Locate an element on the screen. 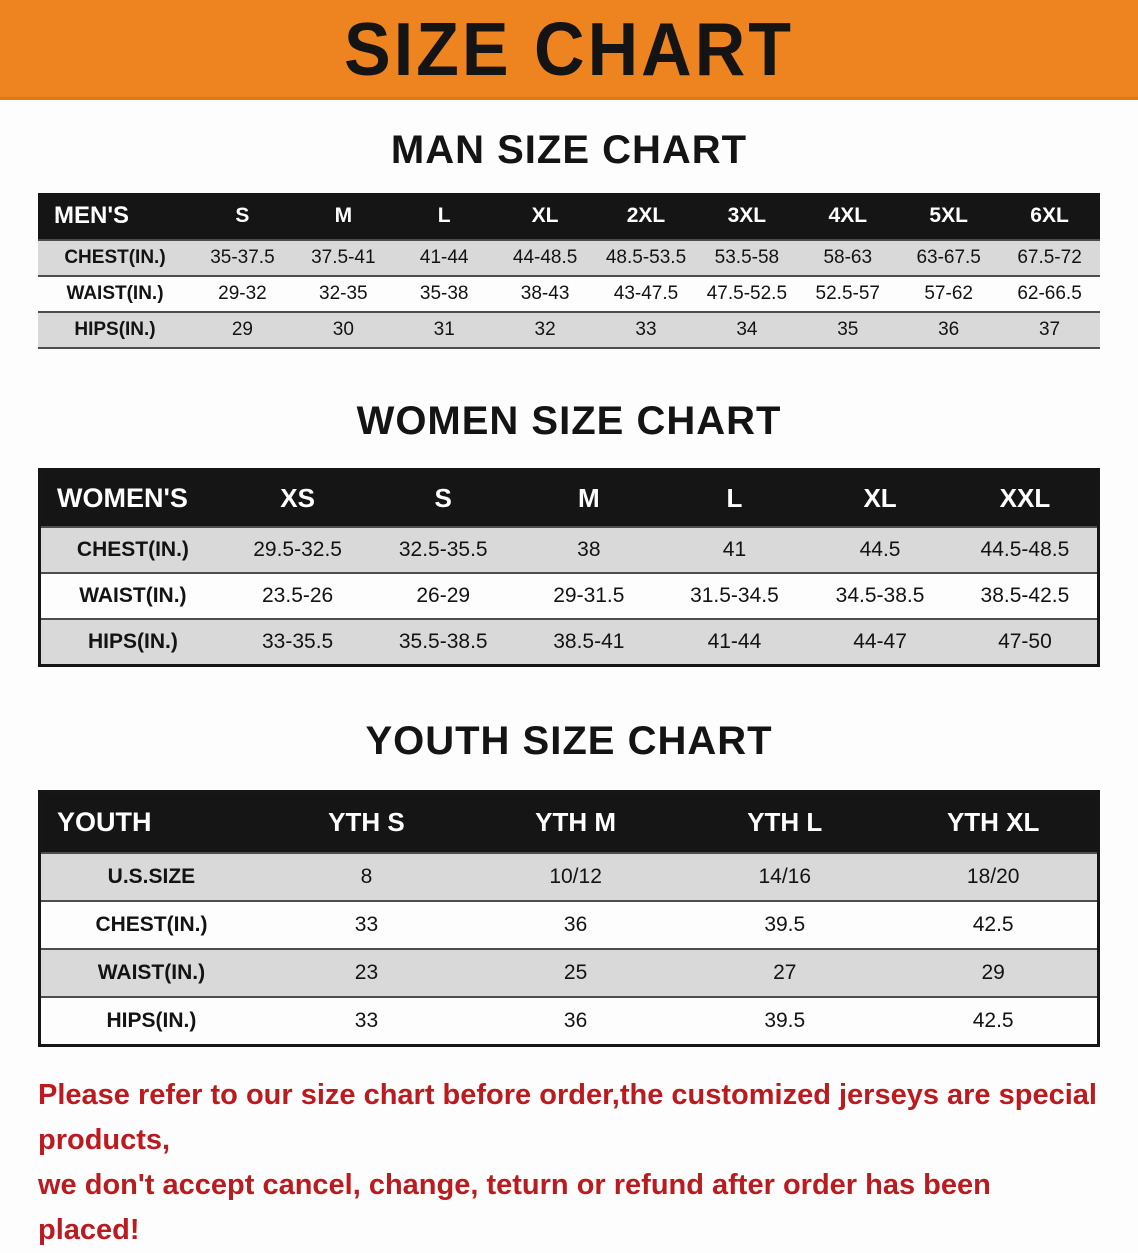  size-value-cell: 39.5 is located at coordinates (785, 1020).